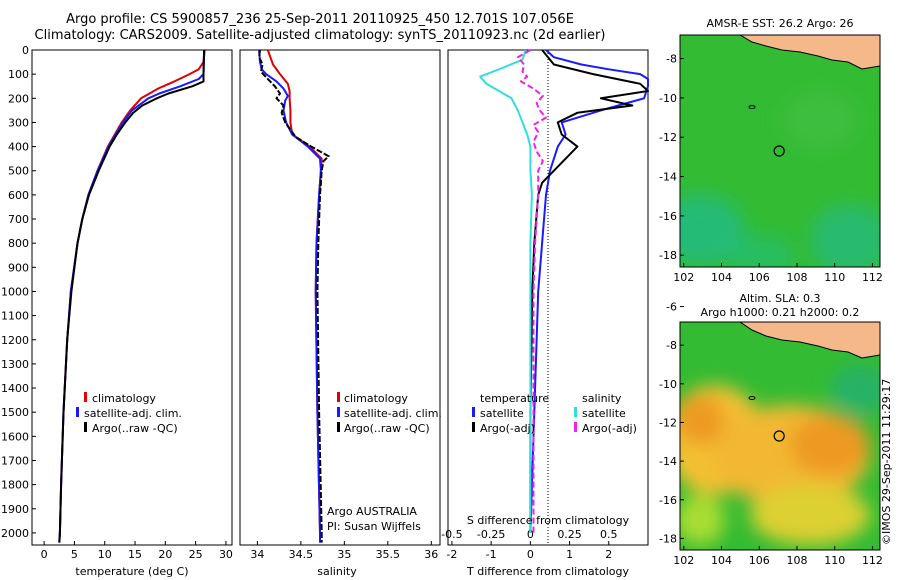  What do you see at coordinates (18, 122) in the screenshot?
I see `depth-tick-label: 300` at bounding box center [18, 122].